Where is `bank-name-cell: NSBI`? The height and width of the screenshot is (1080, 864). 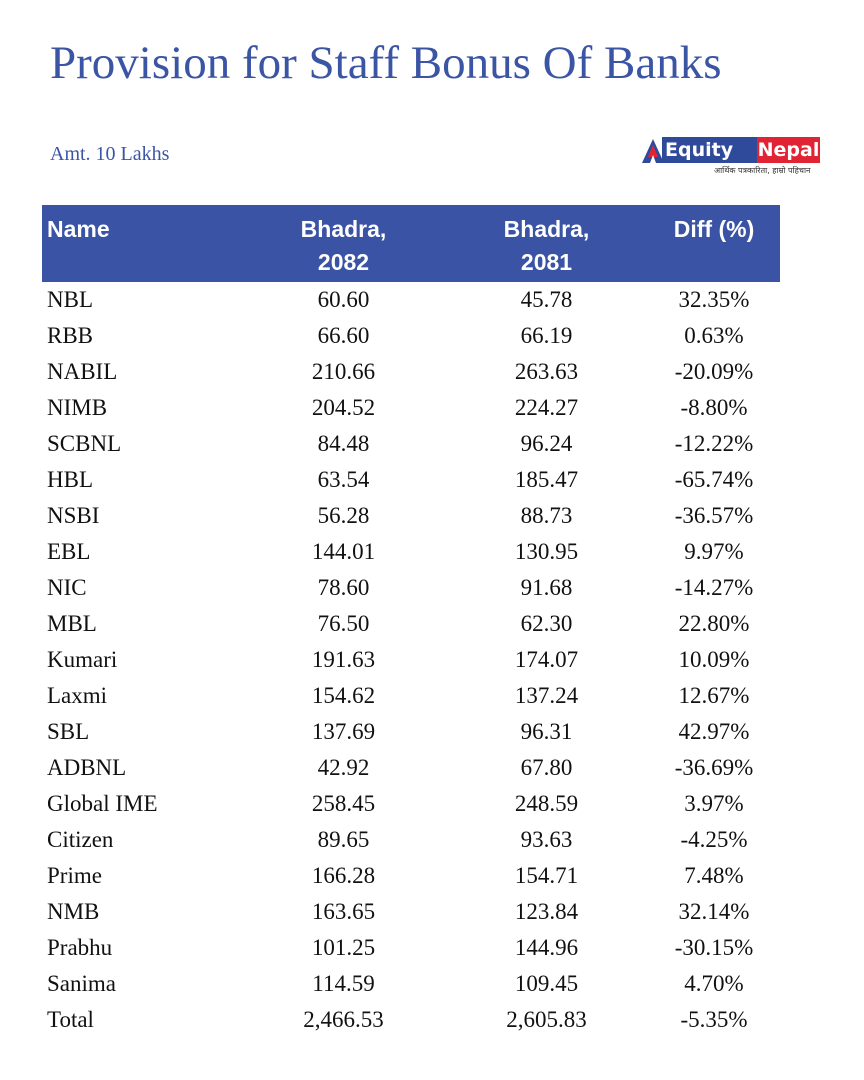
bank-name-cell: NSBI is located at coordinates (73, 515).